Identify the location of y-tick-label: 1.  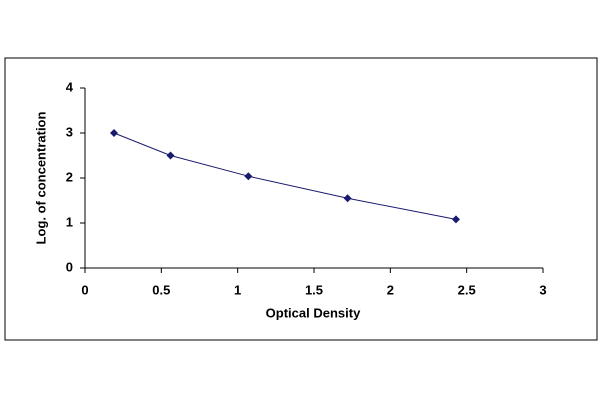
(69, 221).